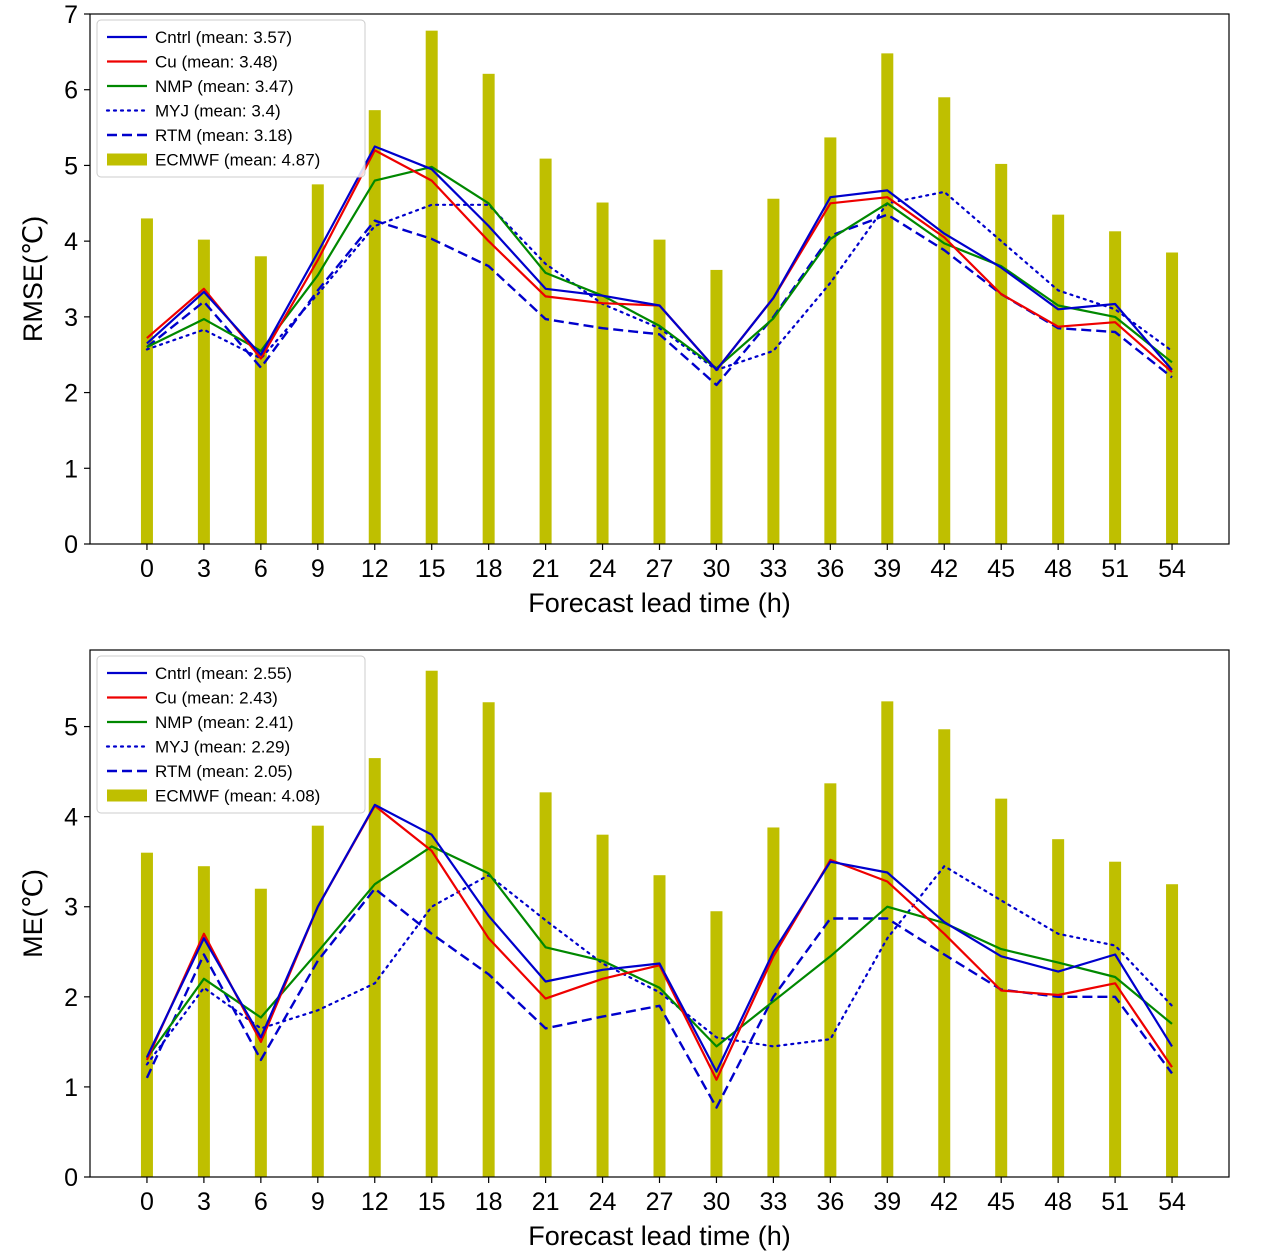 Image resolution: width=1269 pixels, height=1259 pixels. Describe the element at coordinates (224, 722) in the screenshot. I see `legend-entry: NMP (mean: 2.41)` at that location.